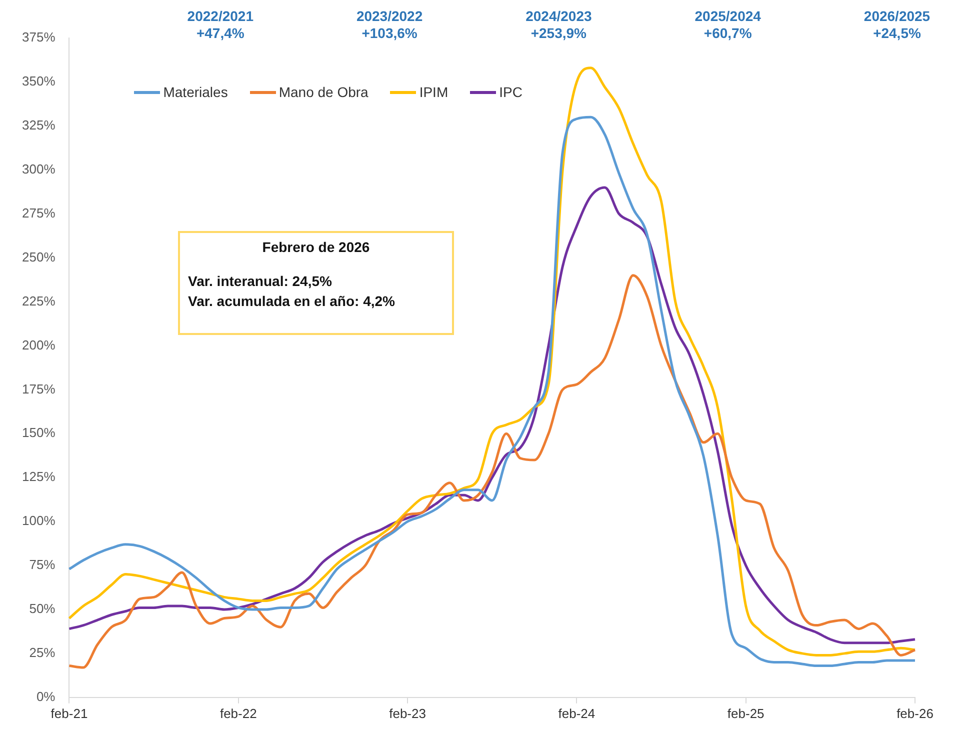  What do you see at coordinates (577, 713) in the screenshot?
I see `x-tick-label: feb-24` at bounding box center [577, 713].